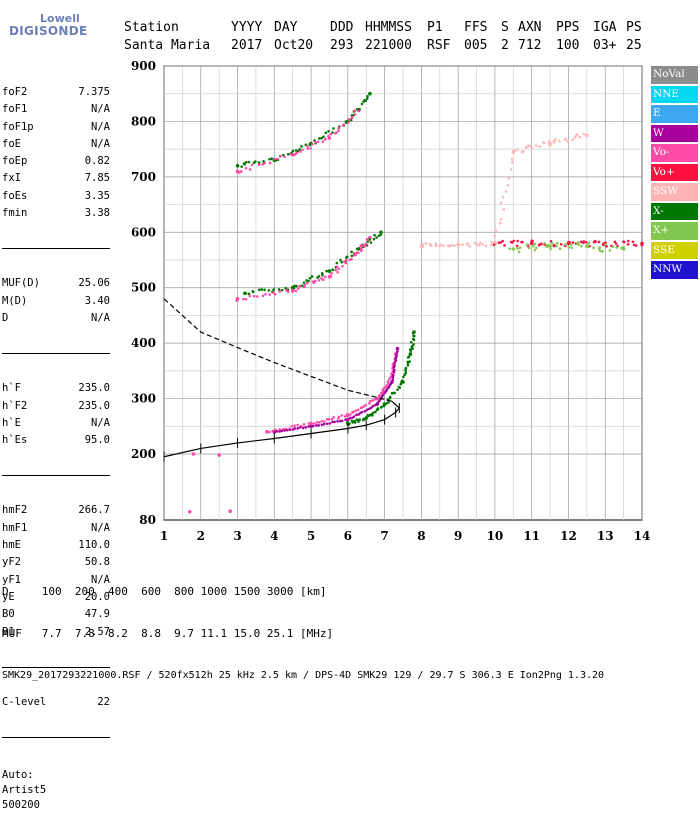 The width and height of the screenshot is (700, 825). Describe the element at coordinates (674, 153) in the screenshot. I see `legend-item-vo: Vo-` at that location.